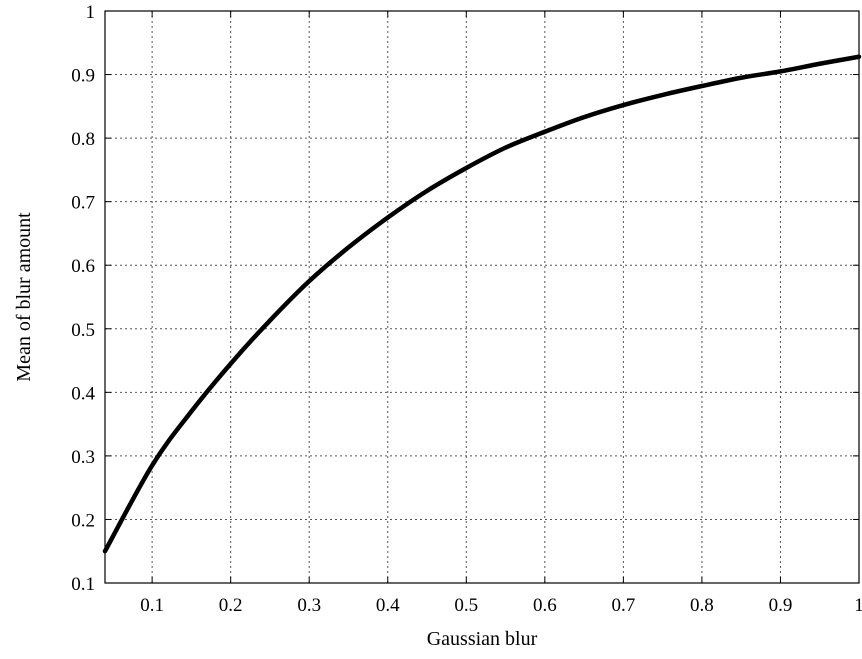 This screenshot has width=862, height=659. What do you see at coordinates (152, 605) in the screenshot?
I see `x-tick-label: 0.1` at bounding box center [152, 605].